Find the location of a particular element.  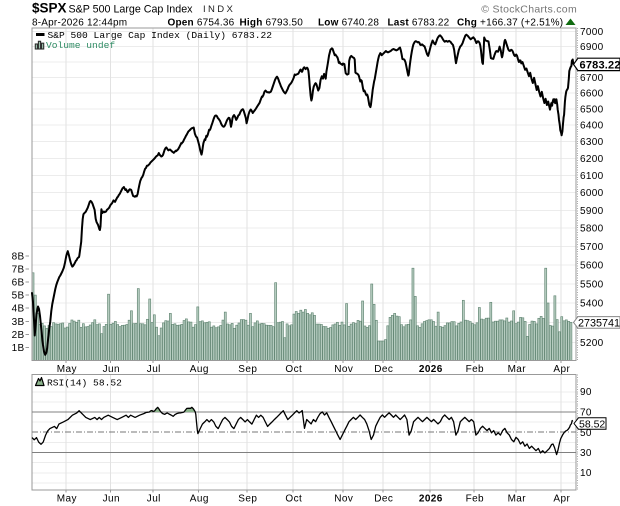

svg-text: 50 is located at coordinates (586, 433).